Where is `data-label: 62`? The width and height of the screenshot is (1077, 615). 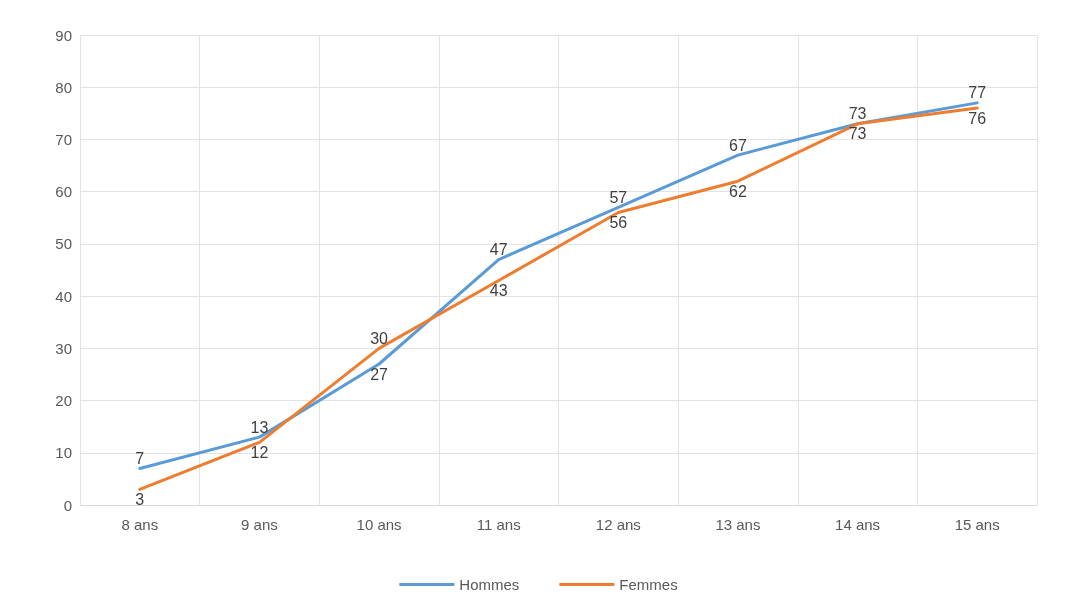
data-label: 62 is located at coordinates (738, 191).